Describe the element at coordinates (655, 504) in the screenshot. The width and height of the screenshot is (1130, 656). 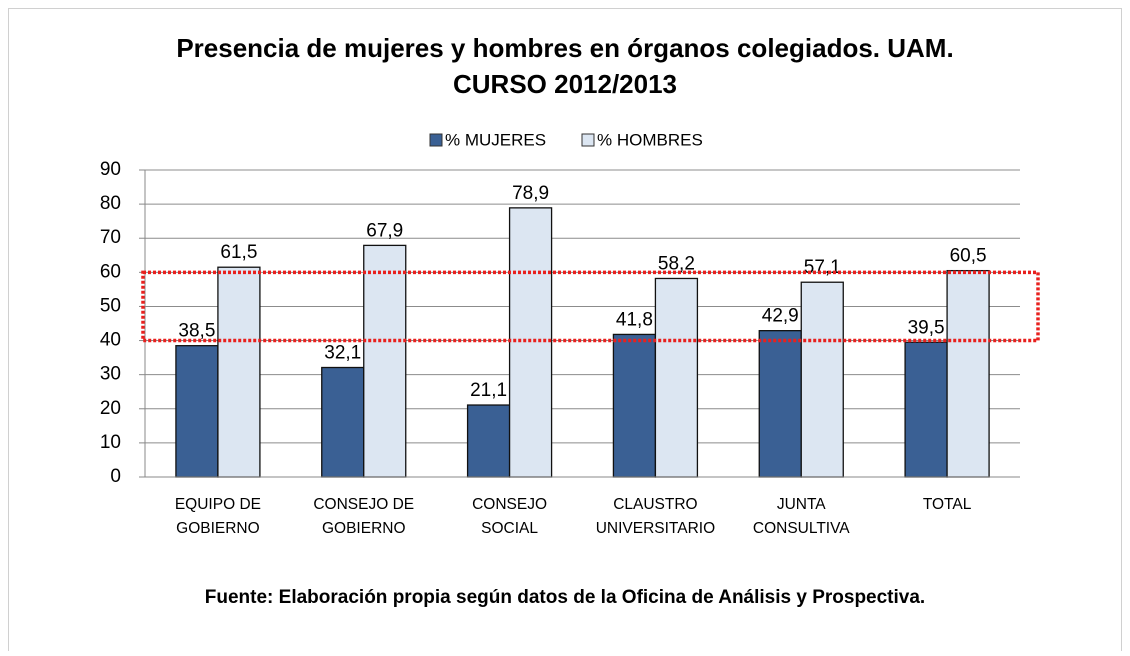
I see `x-tick-label: CLAUSTRO` at that location.